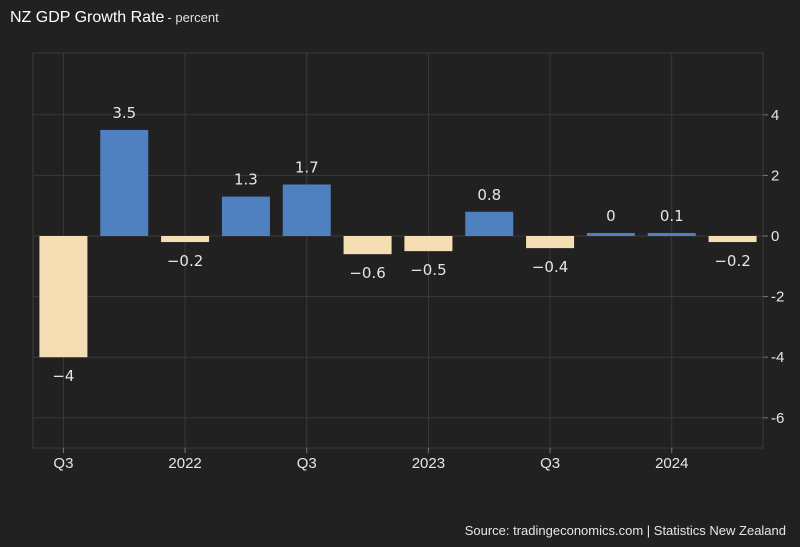  What do you see at coordinates (672, 216) in the screenshot?
I see `data-label: 0.1` at bounding box center [672, 216].